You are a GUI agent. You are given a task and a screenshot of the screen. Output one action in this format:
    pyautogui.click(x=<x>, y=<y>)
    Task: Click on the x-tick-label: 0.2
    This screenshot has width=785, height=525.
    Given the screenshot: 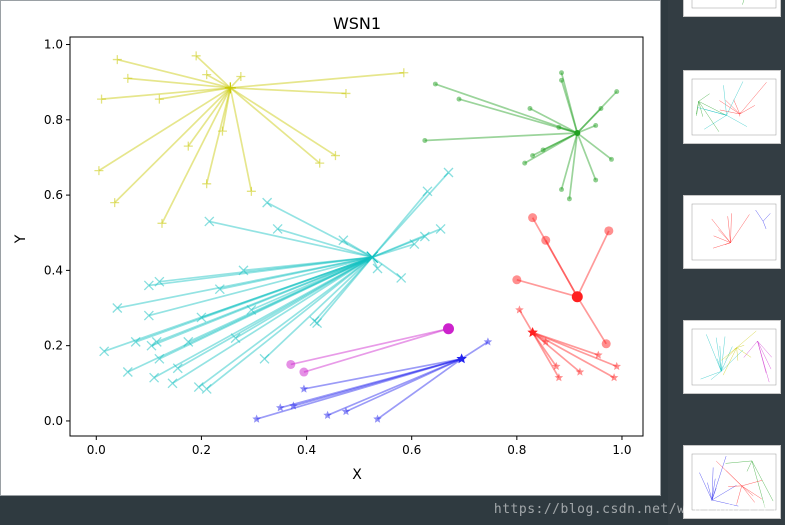 What is the action you would take?
    pyautogui.click(x=201, y=450)
    